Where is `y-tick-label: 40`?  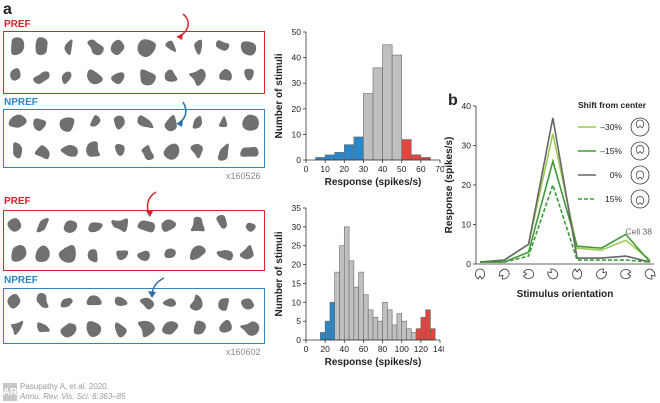
y-tick-label: 40 is located at coordinates (467, 106).